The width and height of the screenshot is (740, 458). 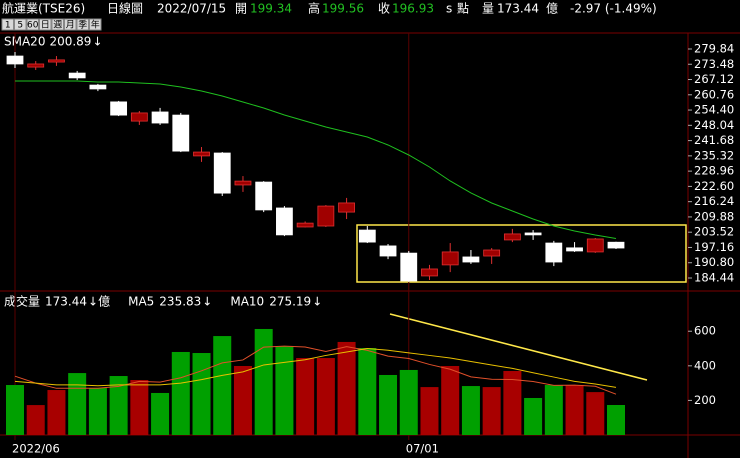 I want to click on y-tick-label: 273.48, so click(x=714, y=64).